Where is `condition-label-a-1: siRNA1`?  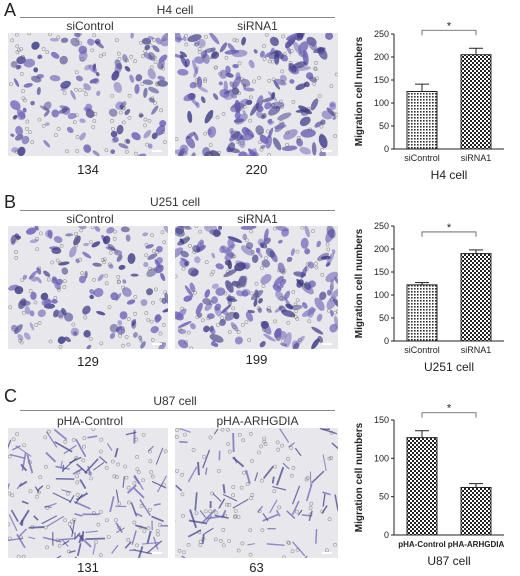 condition-label-a-1: siRNA1 is located at coordinates (257, 26).